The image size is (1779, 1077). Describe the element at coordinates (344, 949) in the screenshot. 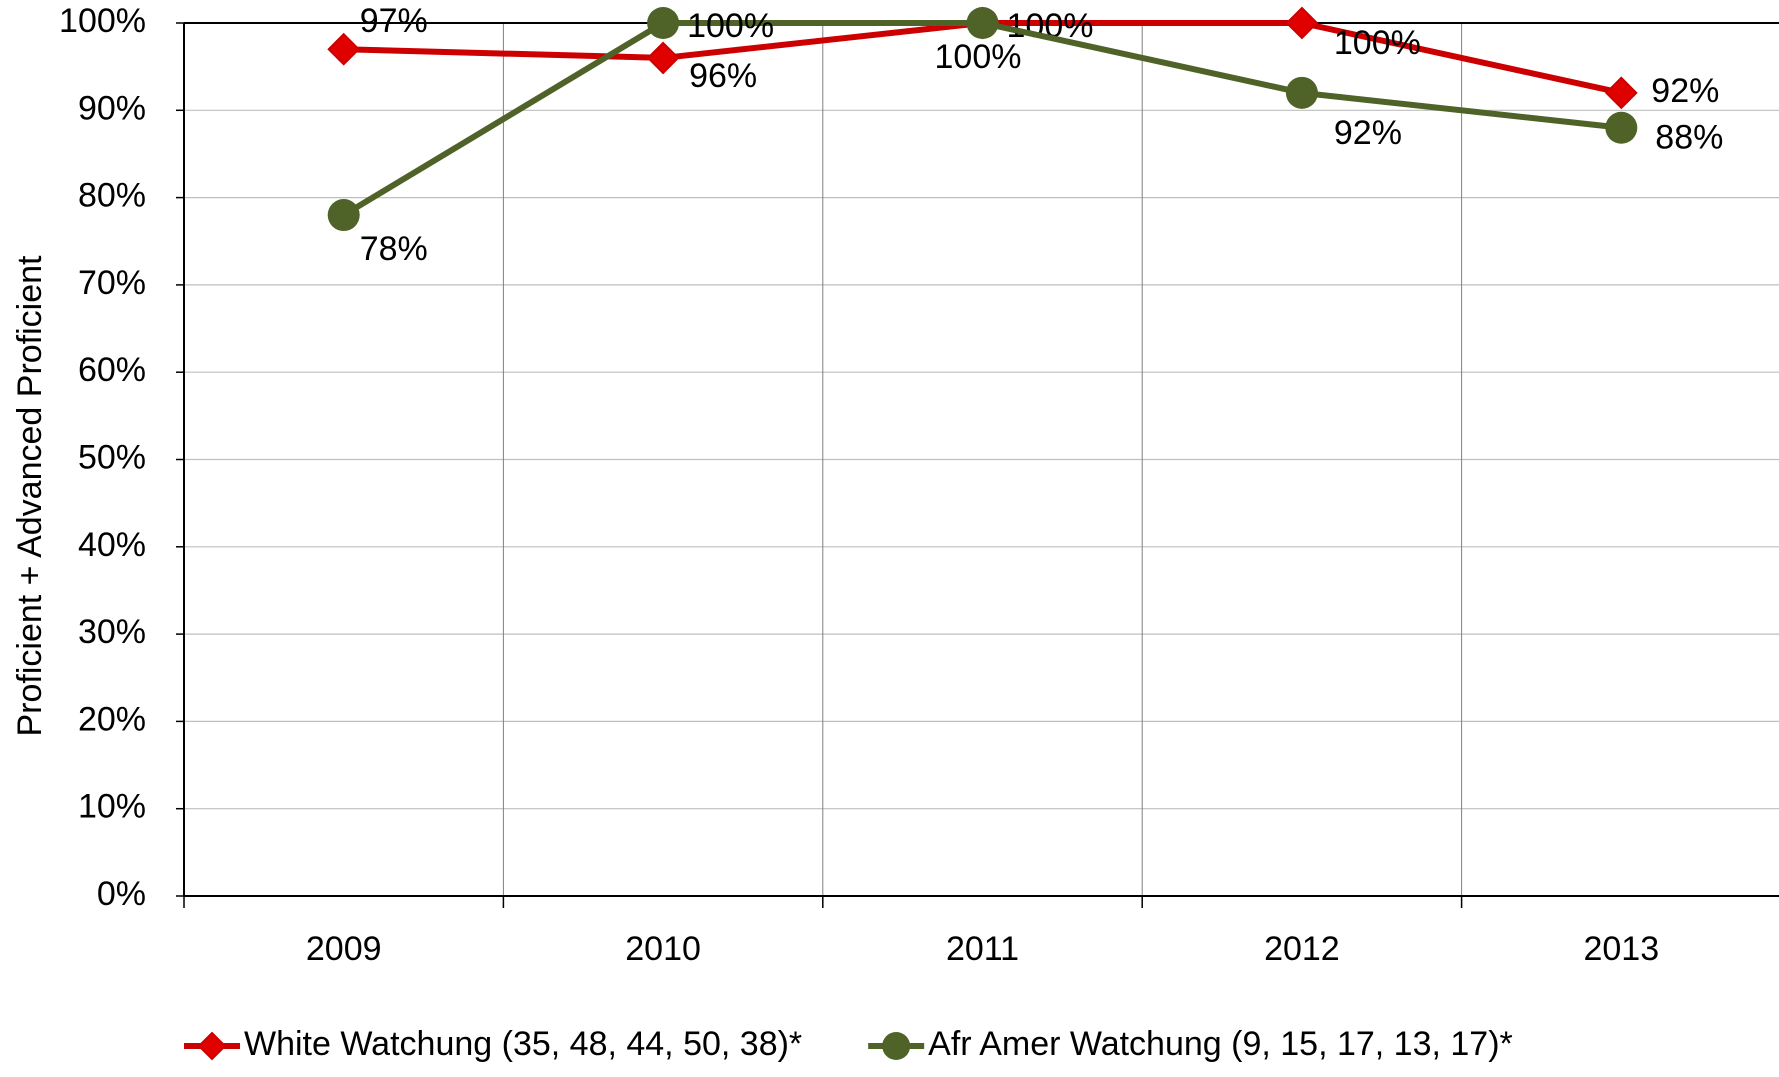

I see `x-tick-label: 2009` at that location.